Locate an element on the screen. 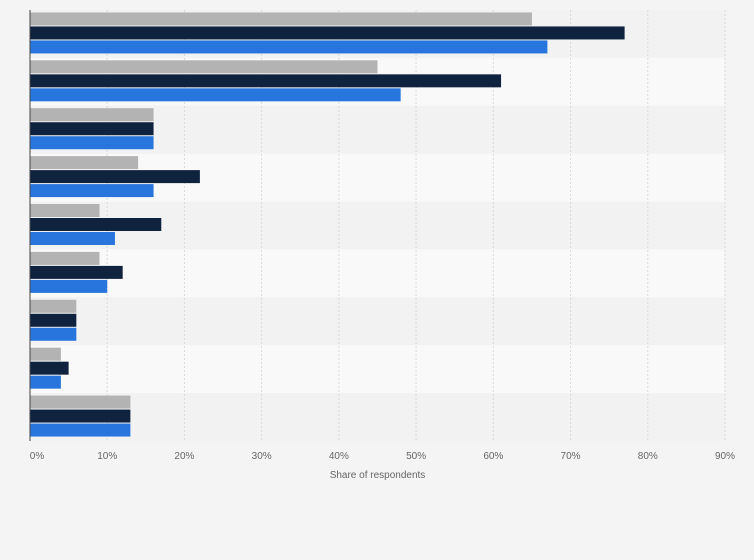 This screenshot has width=754, height=560. x-axis-title: Share of respondents is located at coordinates (378, 475).